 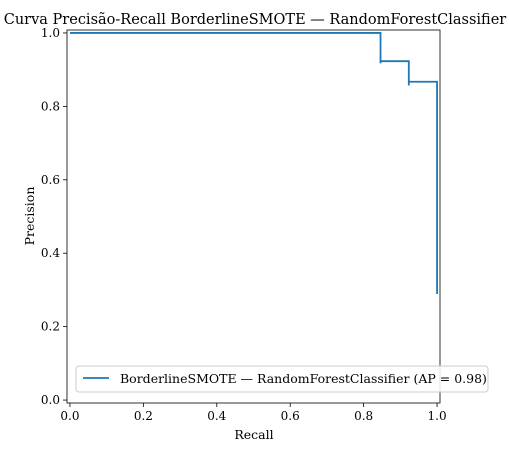 What do you see at coordinates (253, 434) in the screenshot?
I see `x-axis-label: Recall` at bounding box center [253, 434].